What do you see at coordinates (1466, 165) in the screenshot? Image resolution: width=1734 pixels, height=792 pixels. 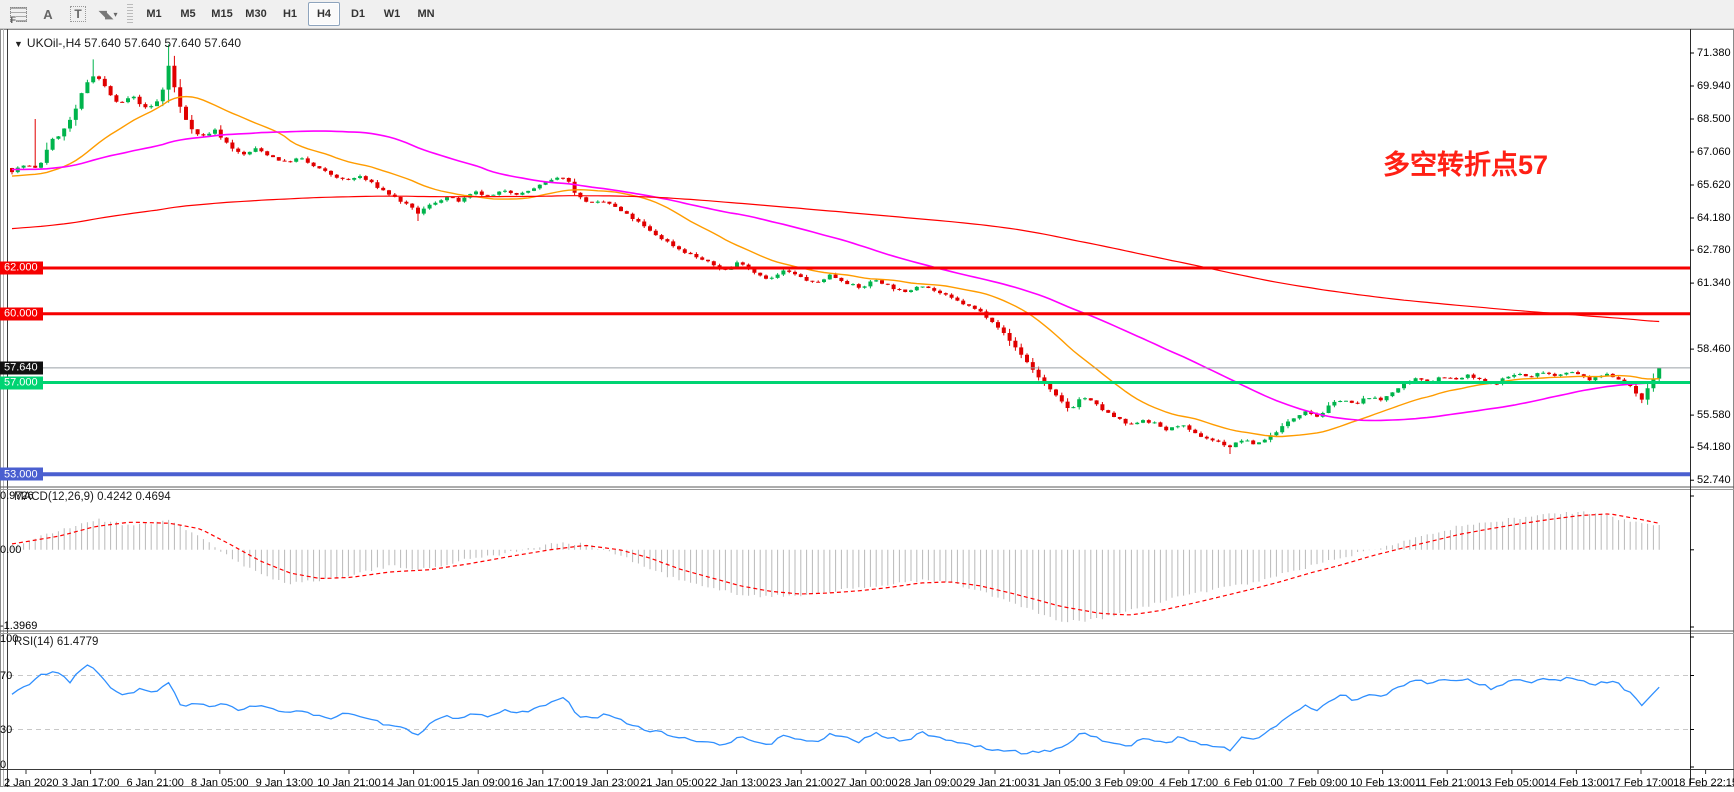 I see `chinese-text-annotation: 多空转折点57` at bounding box center [1466, 165].